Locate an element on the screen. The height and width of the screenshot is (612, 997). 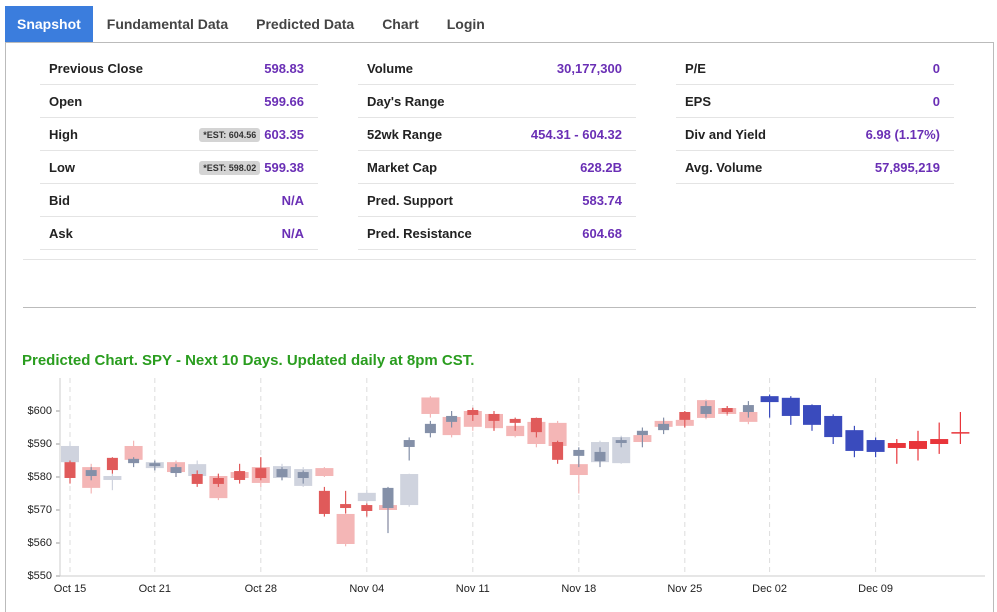
stat-row: Bid N/A is located at coordinates (179, 201).